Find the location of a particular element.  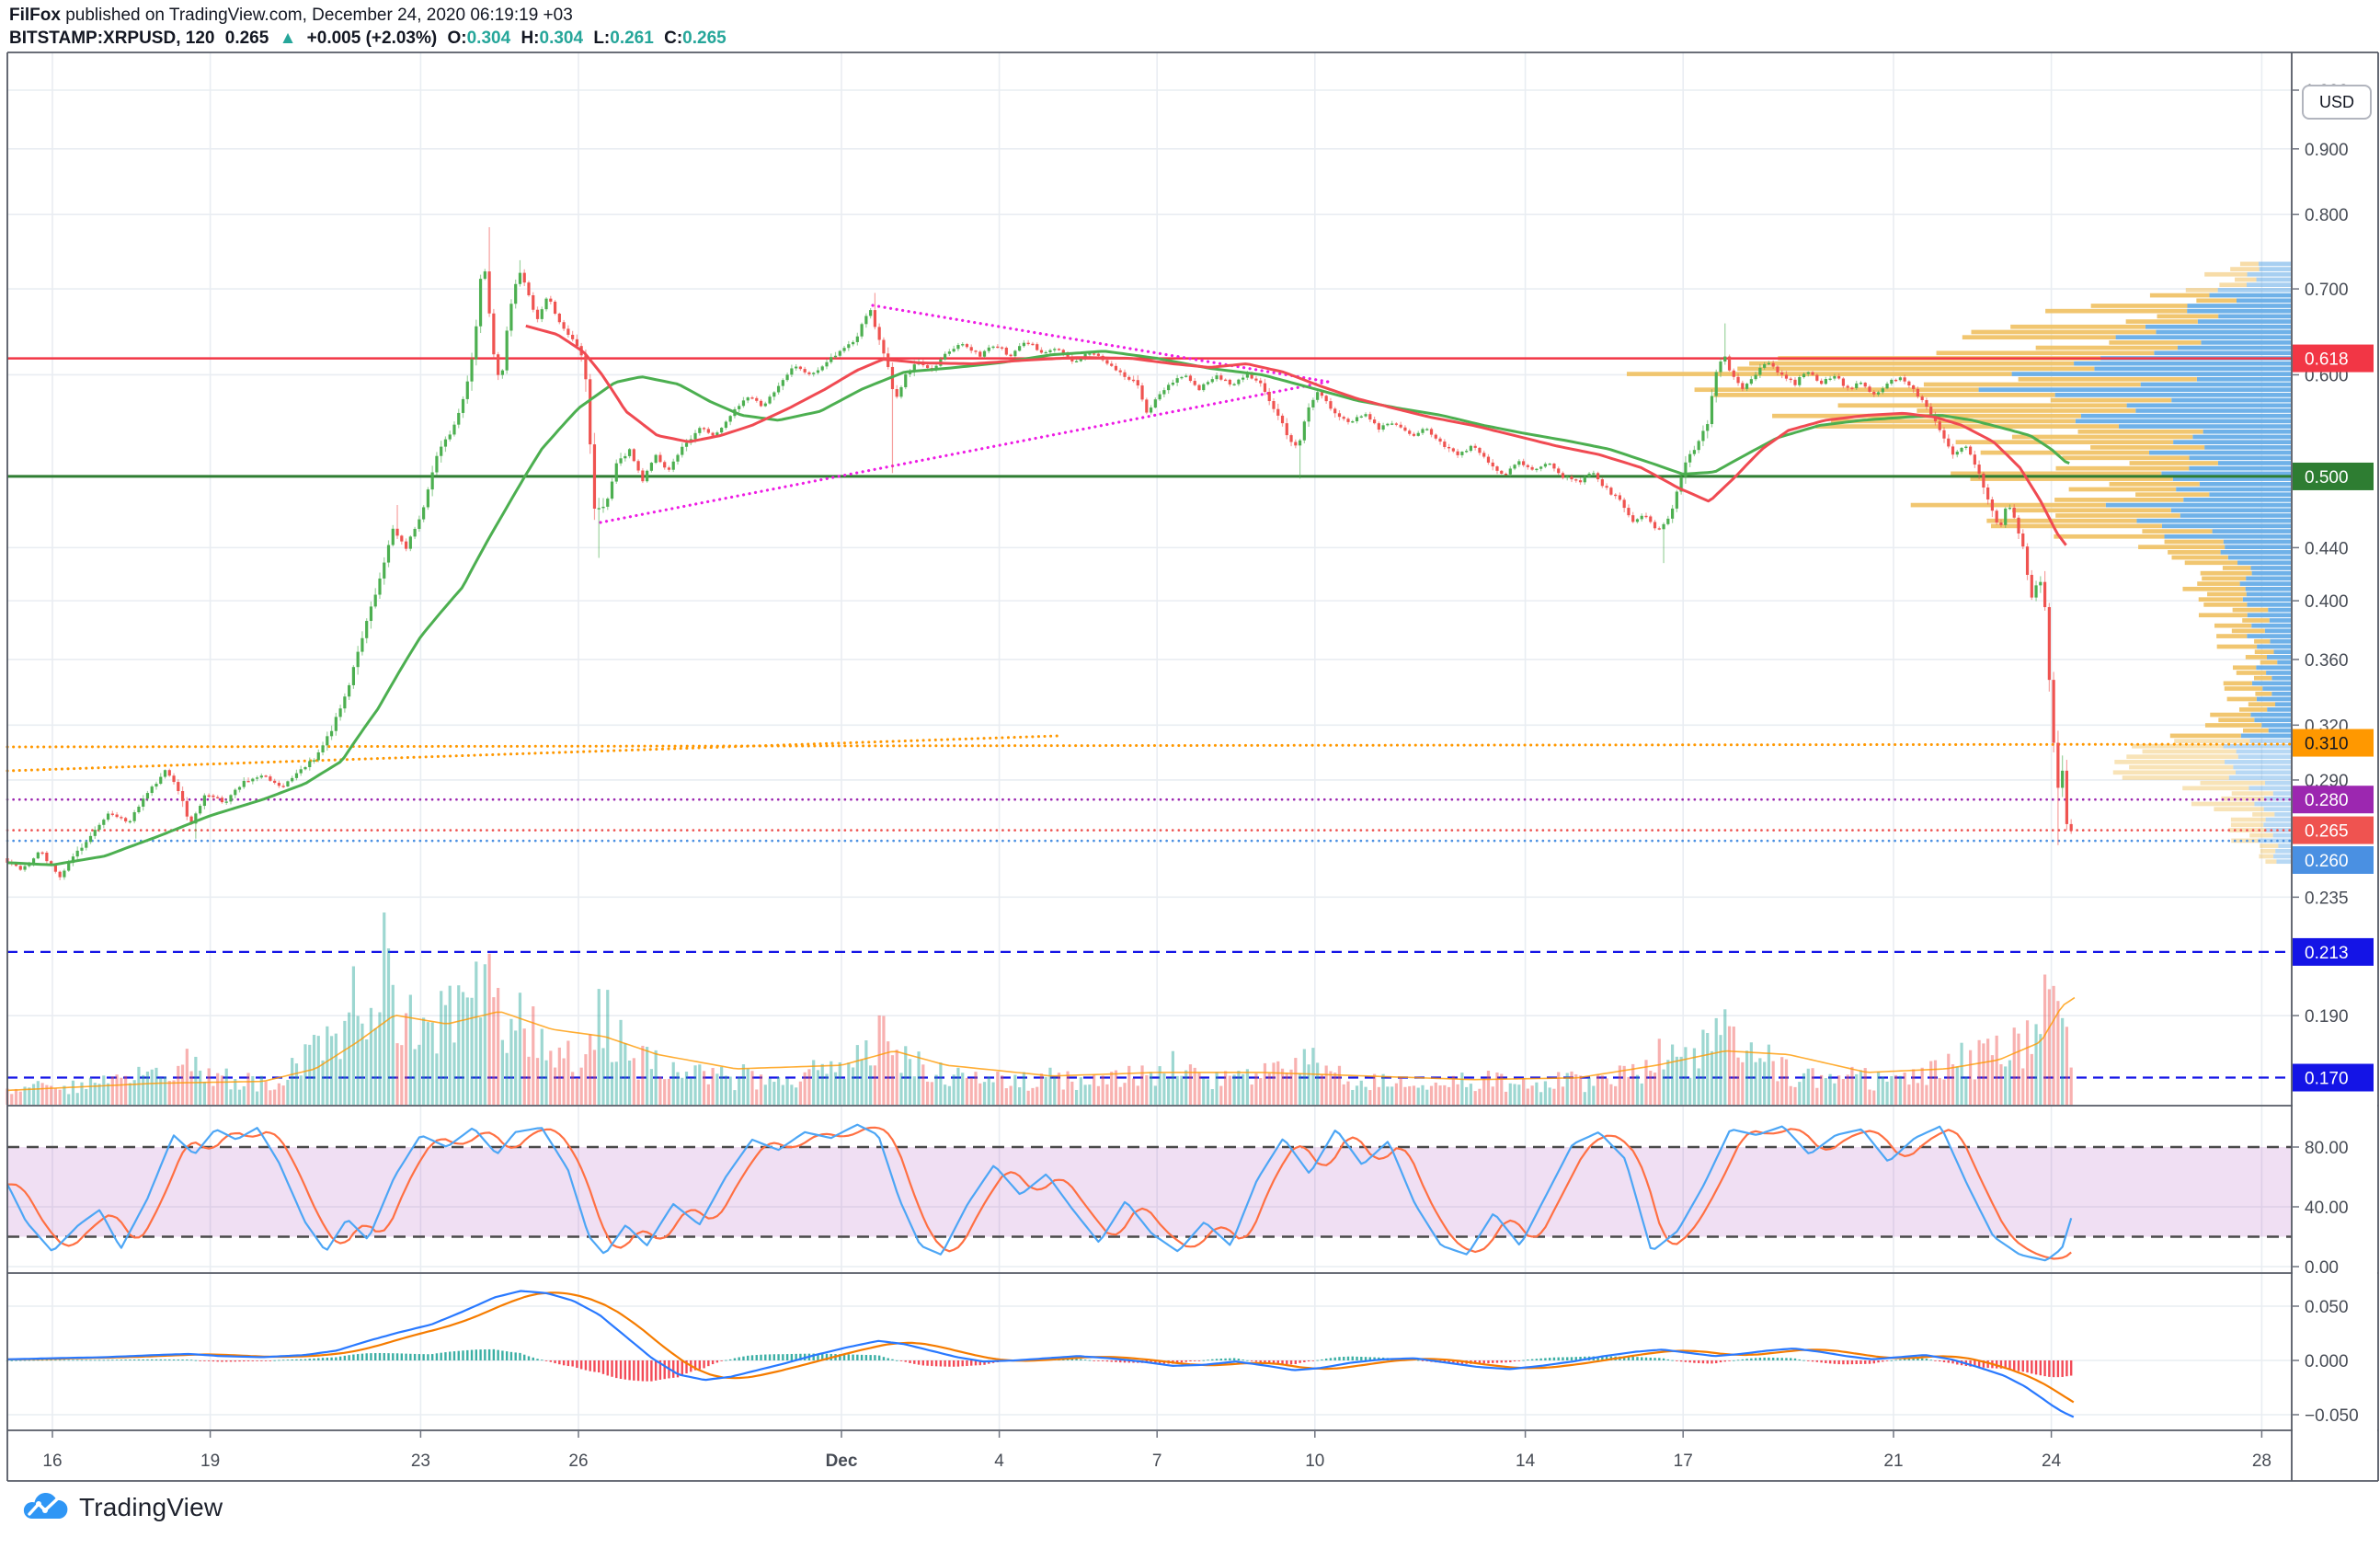

price-change: +0.005 (+2.03%) is located at coordinates (372, 39).